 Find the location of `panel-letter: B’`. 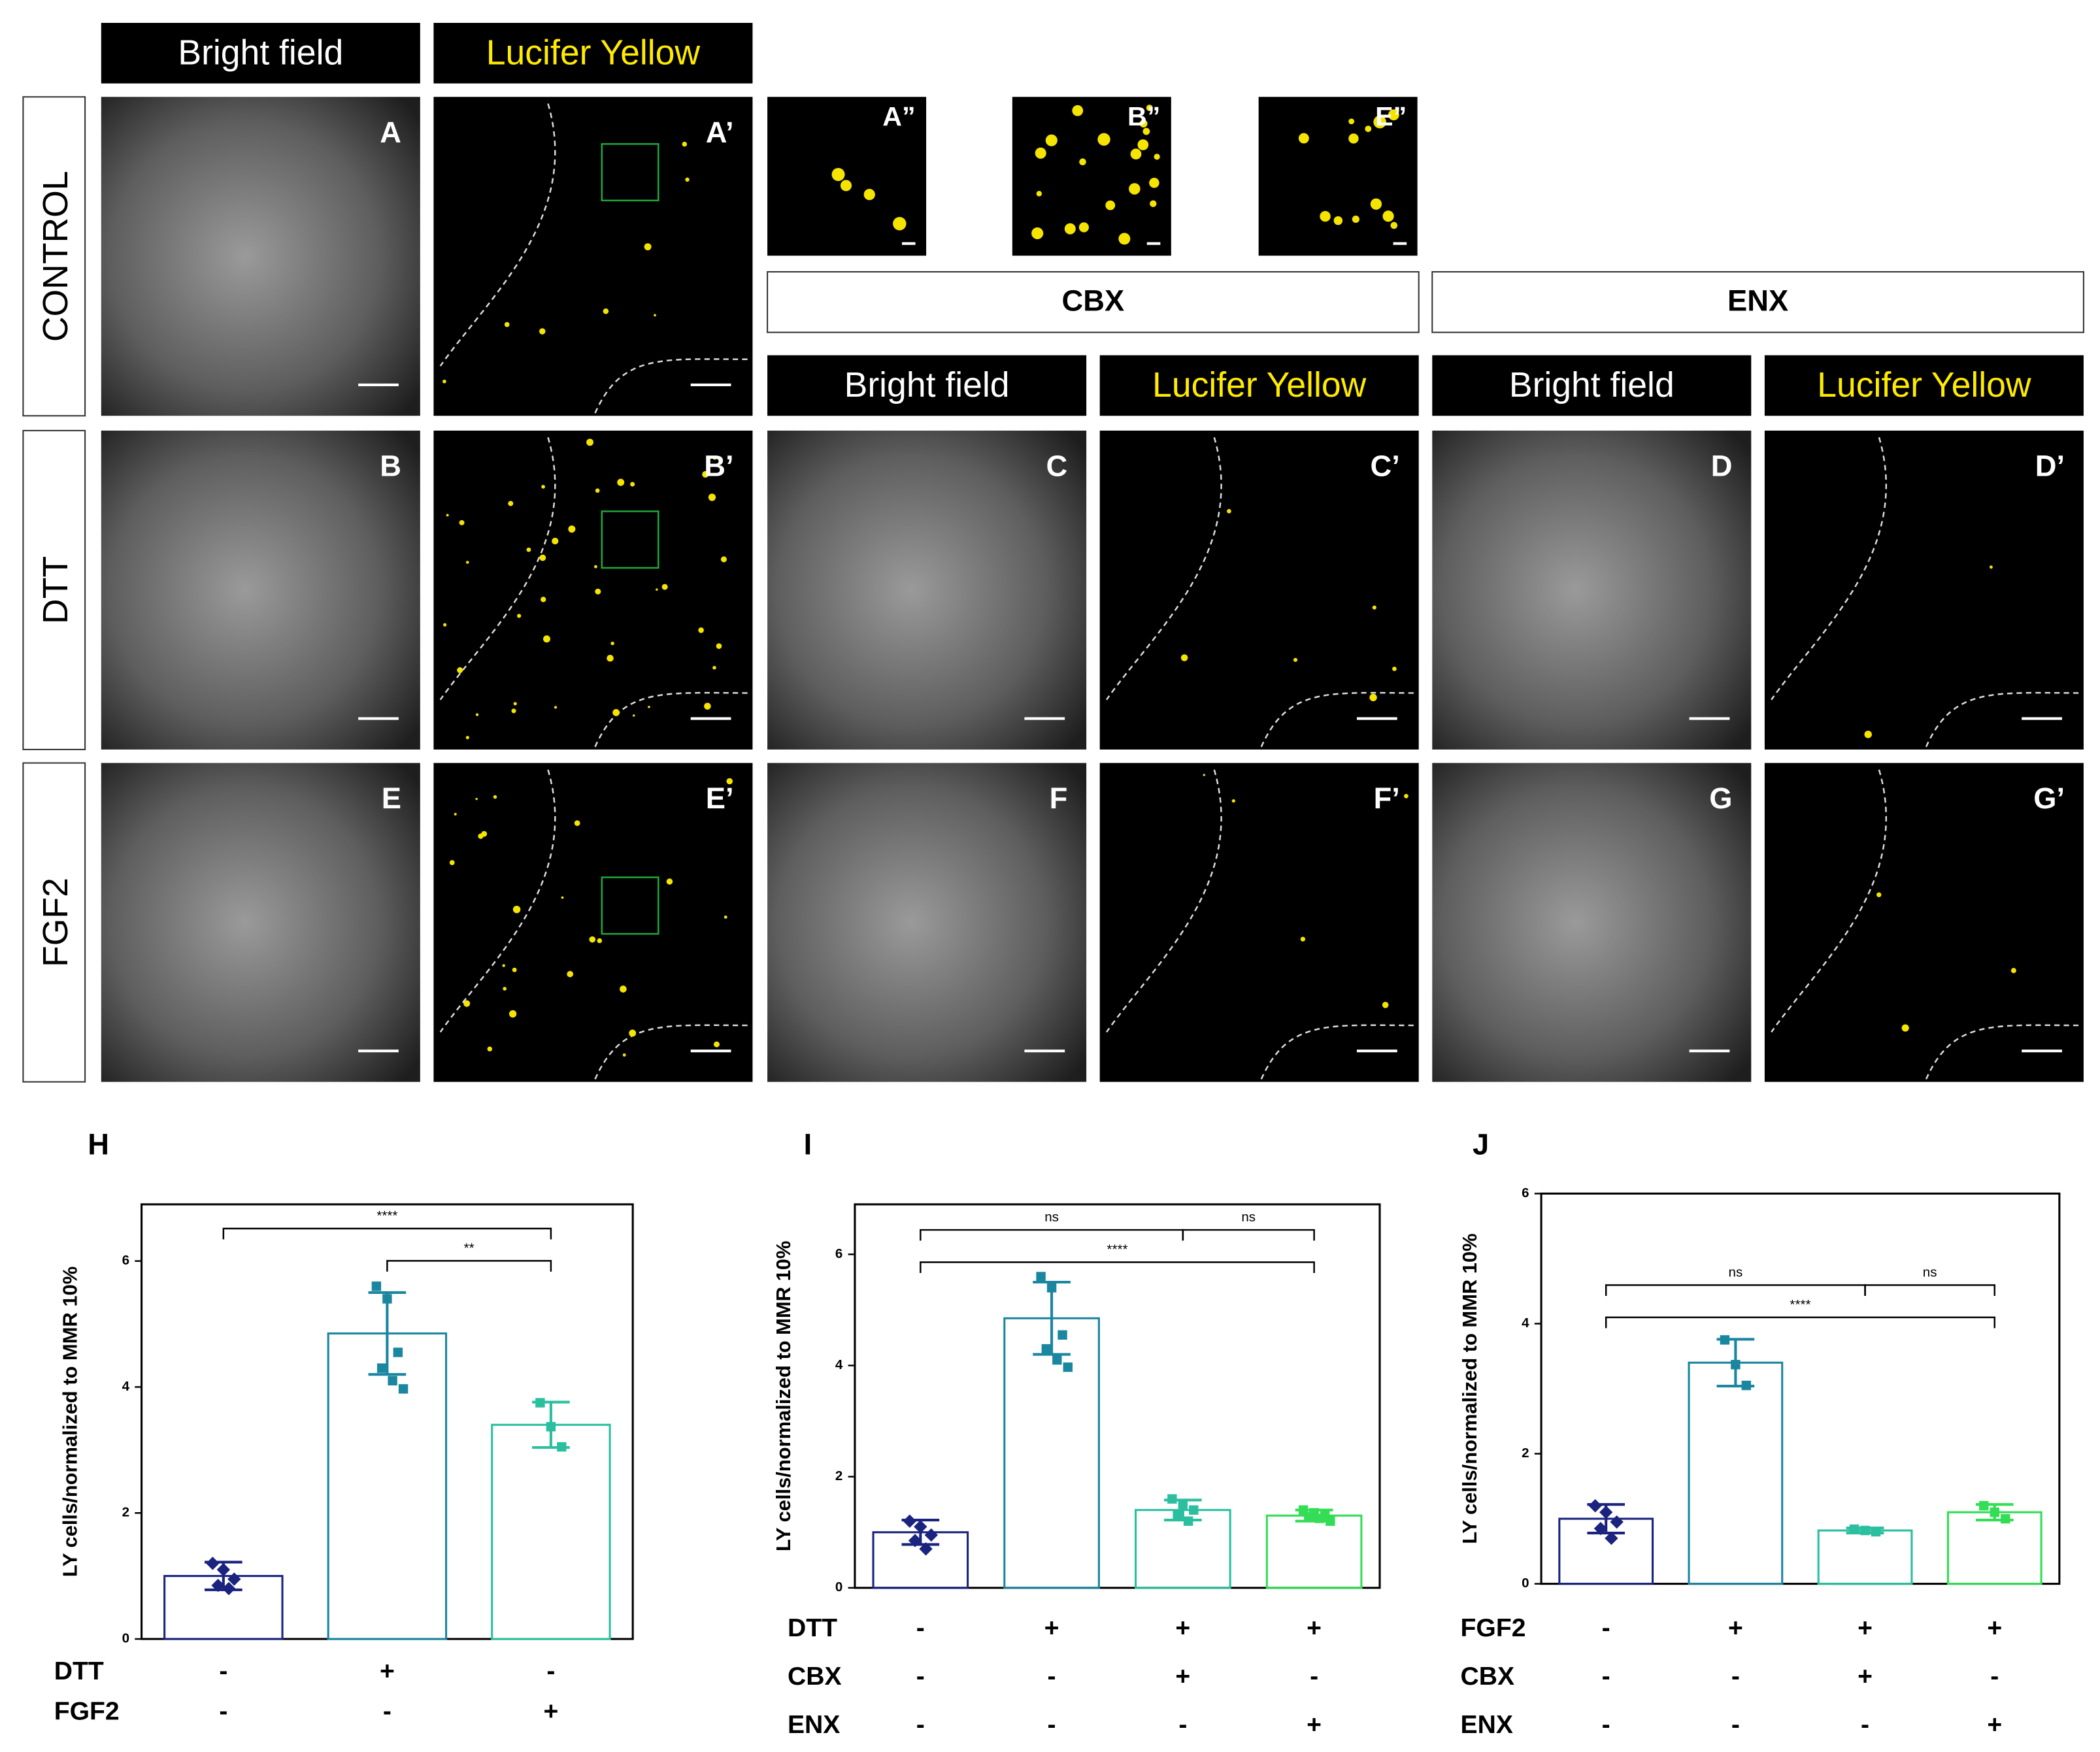

panel-letter: B’ is located at coordinates (718, 467).